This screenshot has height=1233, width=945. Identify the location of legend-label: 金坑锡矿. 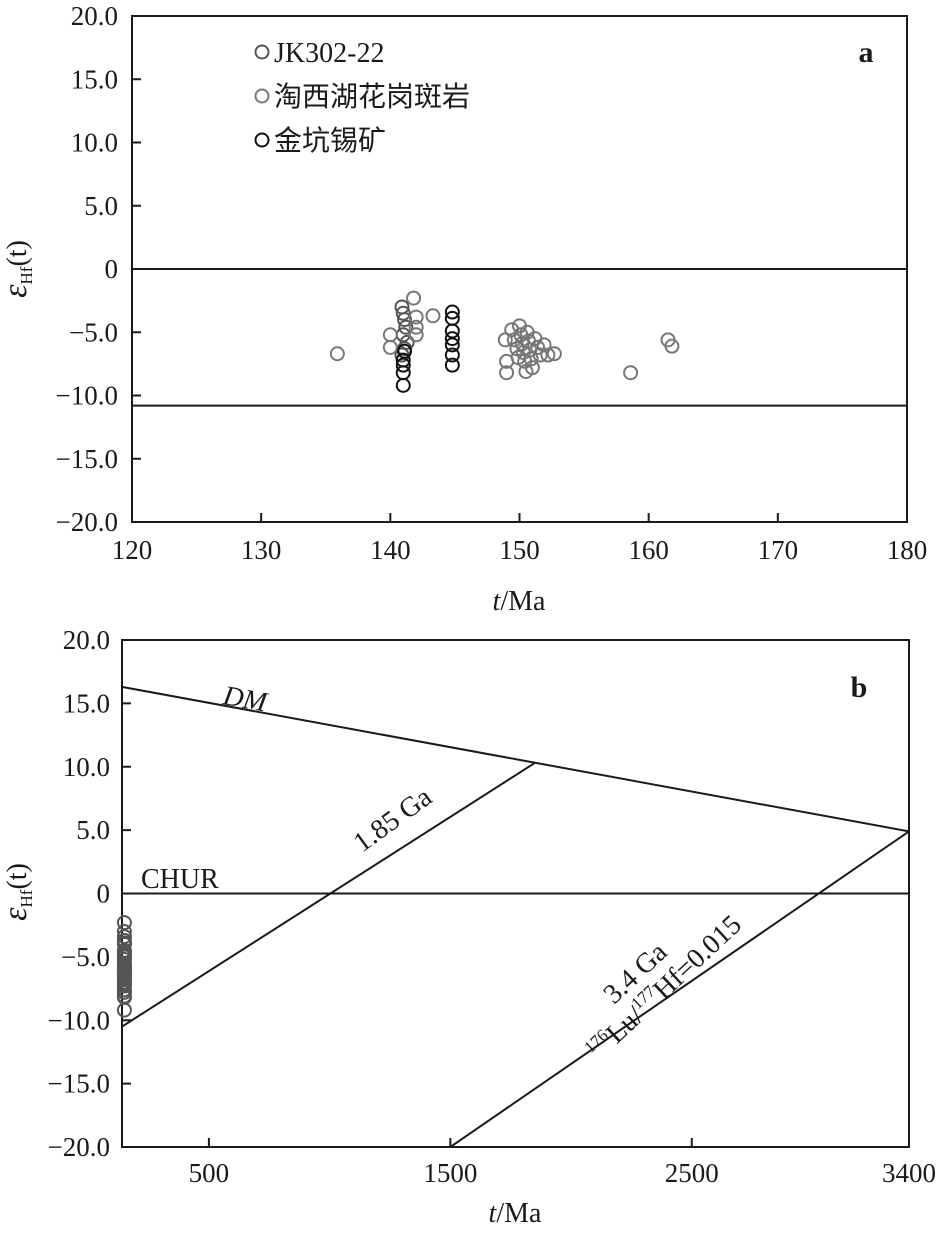
(330, 141).